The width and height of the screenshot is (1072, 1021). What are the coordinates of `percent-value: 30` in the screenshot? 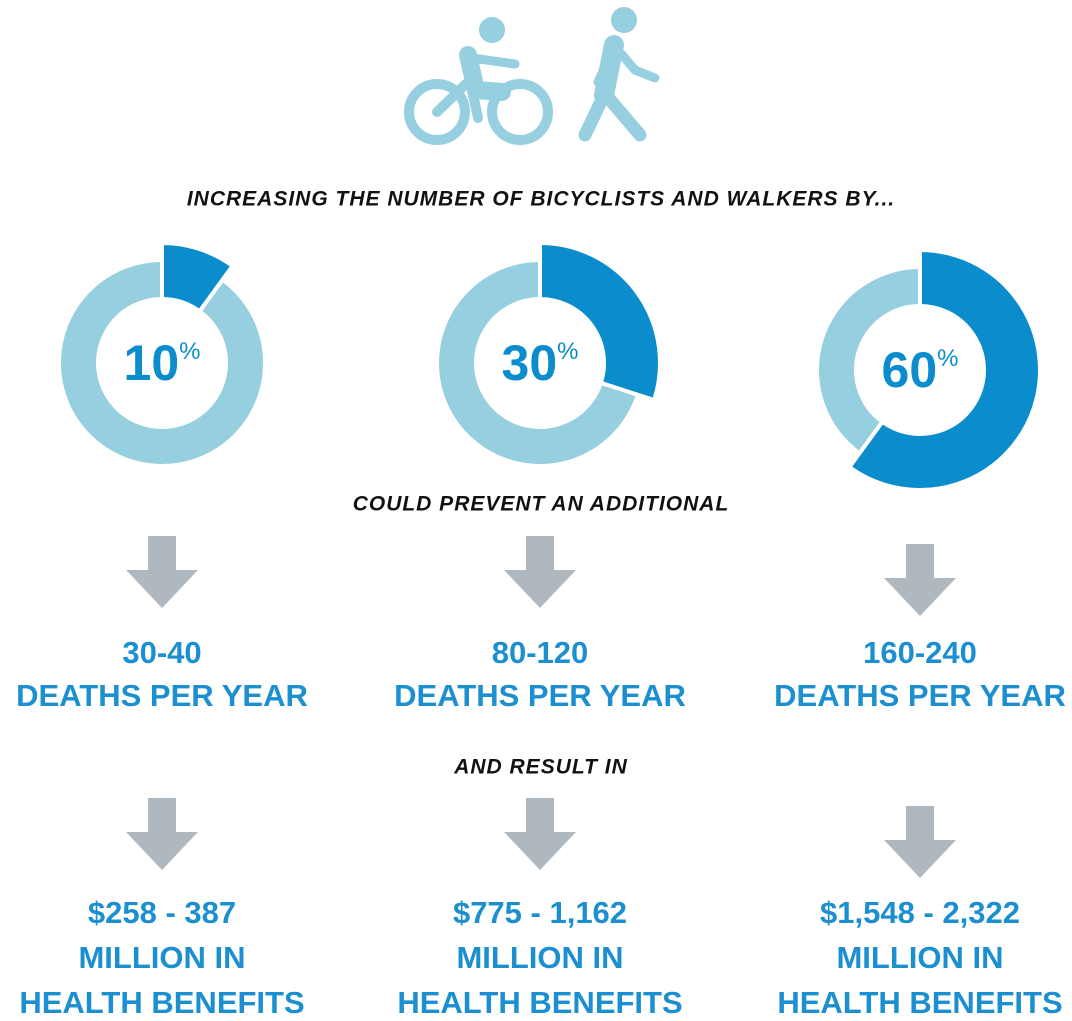 It's located at (530, 363).